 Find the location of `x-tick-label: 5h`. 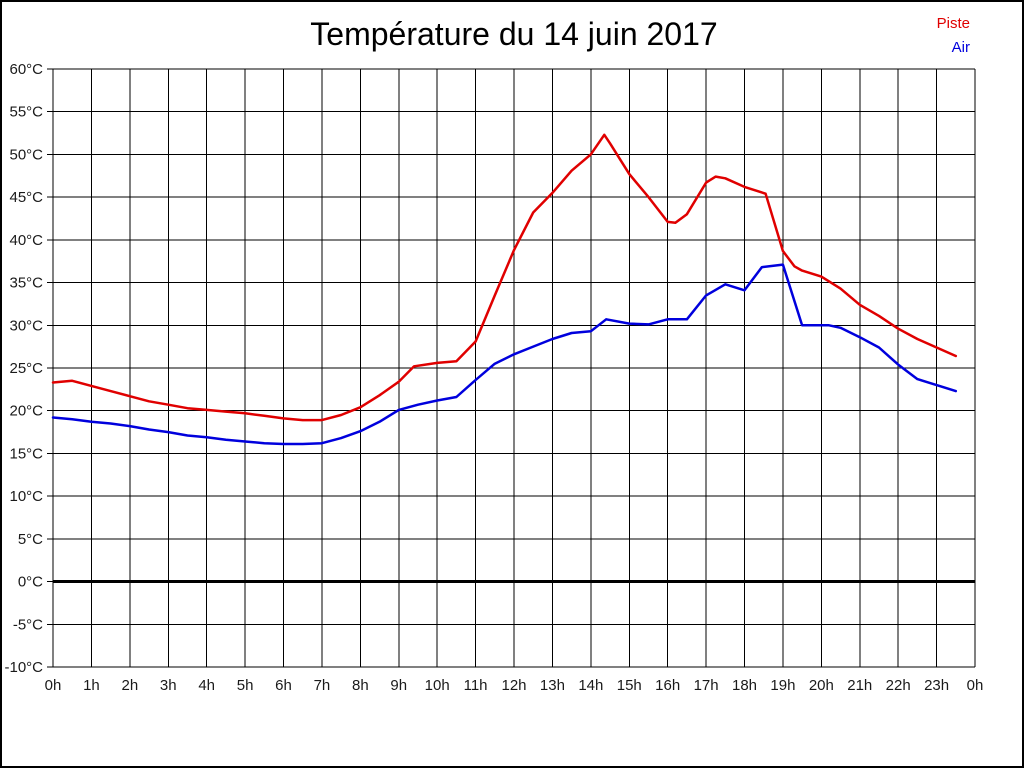

x-tick-label: 5h is located at coordinates (245, 685).